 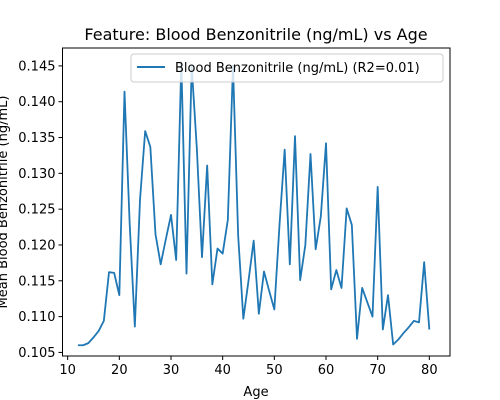 What do you see at coordinates (171, 370) in the screenshot?
I see `x-tick-label: 30` at bounding box center [171, 370].